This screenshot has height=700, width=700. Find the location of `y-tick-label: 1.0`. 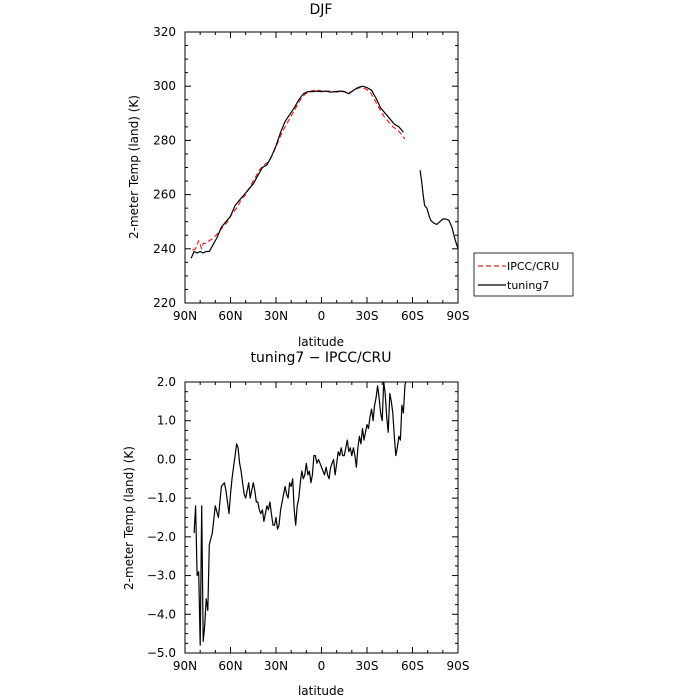

y-tick-label: 1.0 is located at coordinates (166, 421).